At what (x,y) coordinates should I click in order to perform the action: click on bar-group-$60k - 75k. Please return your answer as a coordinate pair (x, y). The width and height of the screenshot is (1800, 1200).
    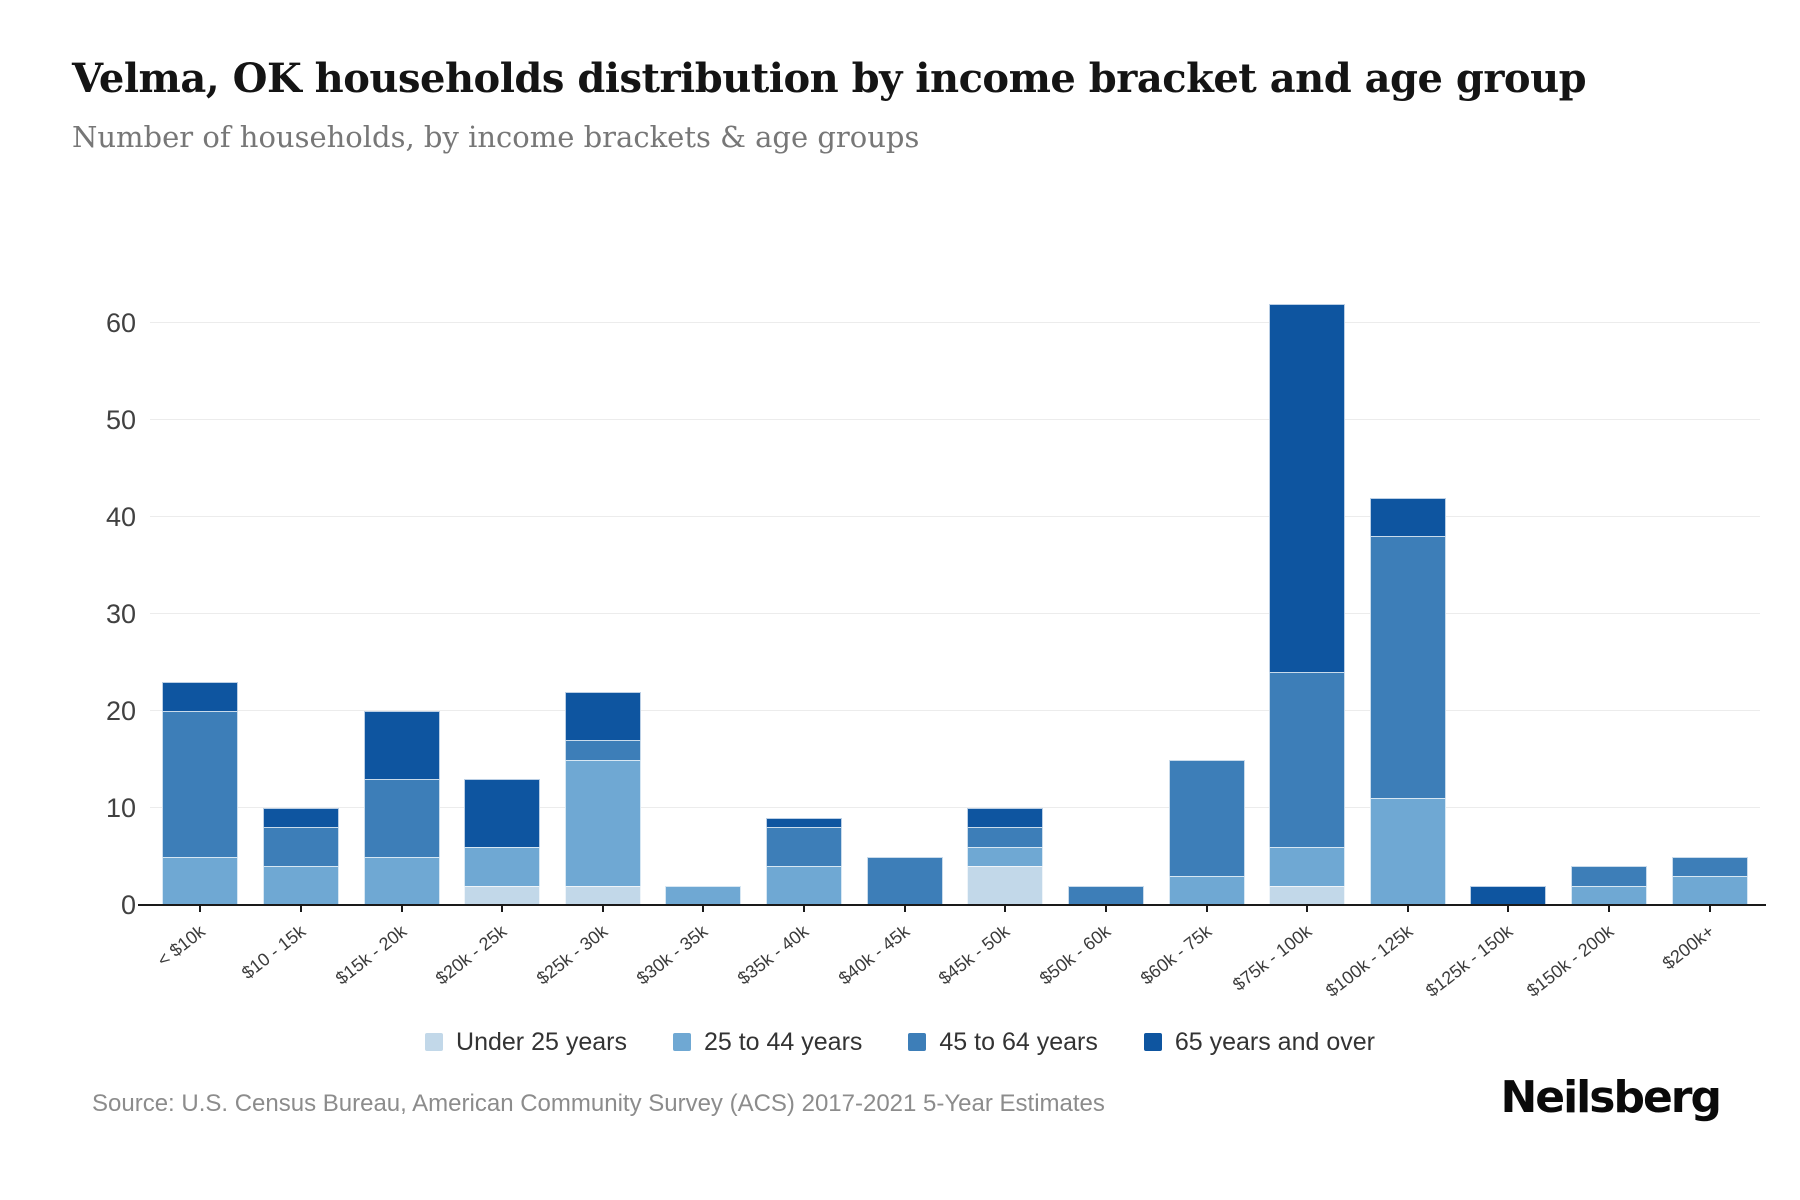
    Looking at the image, I should click on (1206, 832).